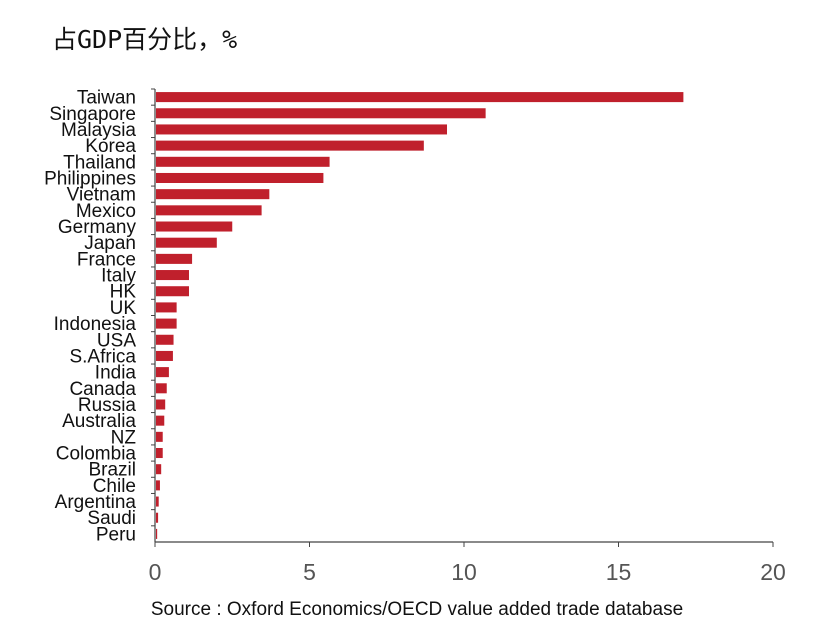  What do you see at coordinates (213, 194) in the screenshot?
I see `bar-vietnam` at bounding box center [213, 194].